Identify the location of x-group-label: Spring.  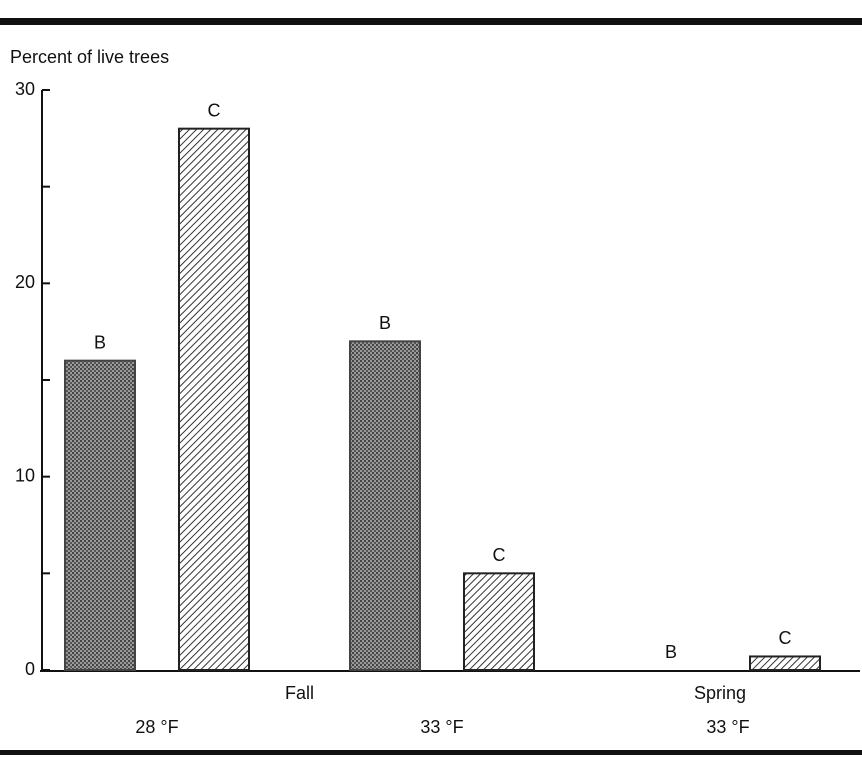
(720, 693).